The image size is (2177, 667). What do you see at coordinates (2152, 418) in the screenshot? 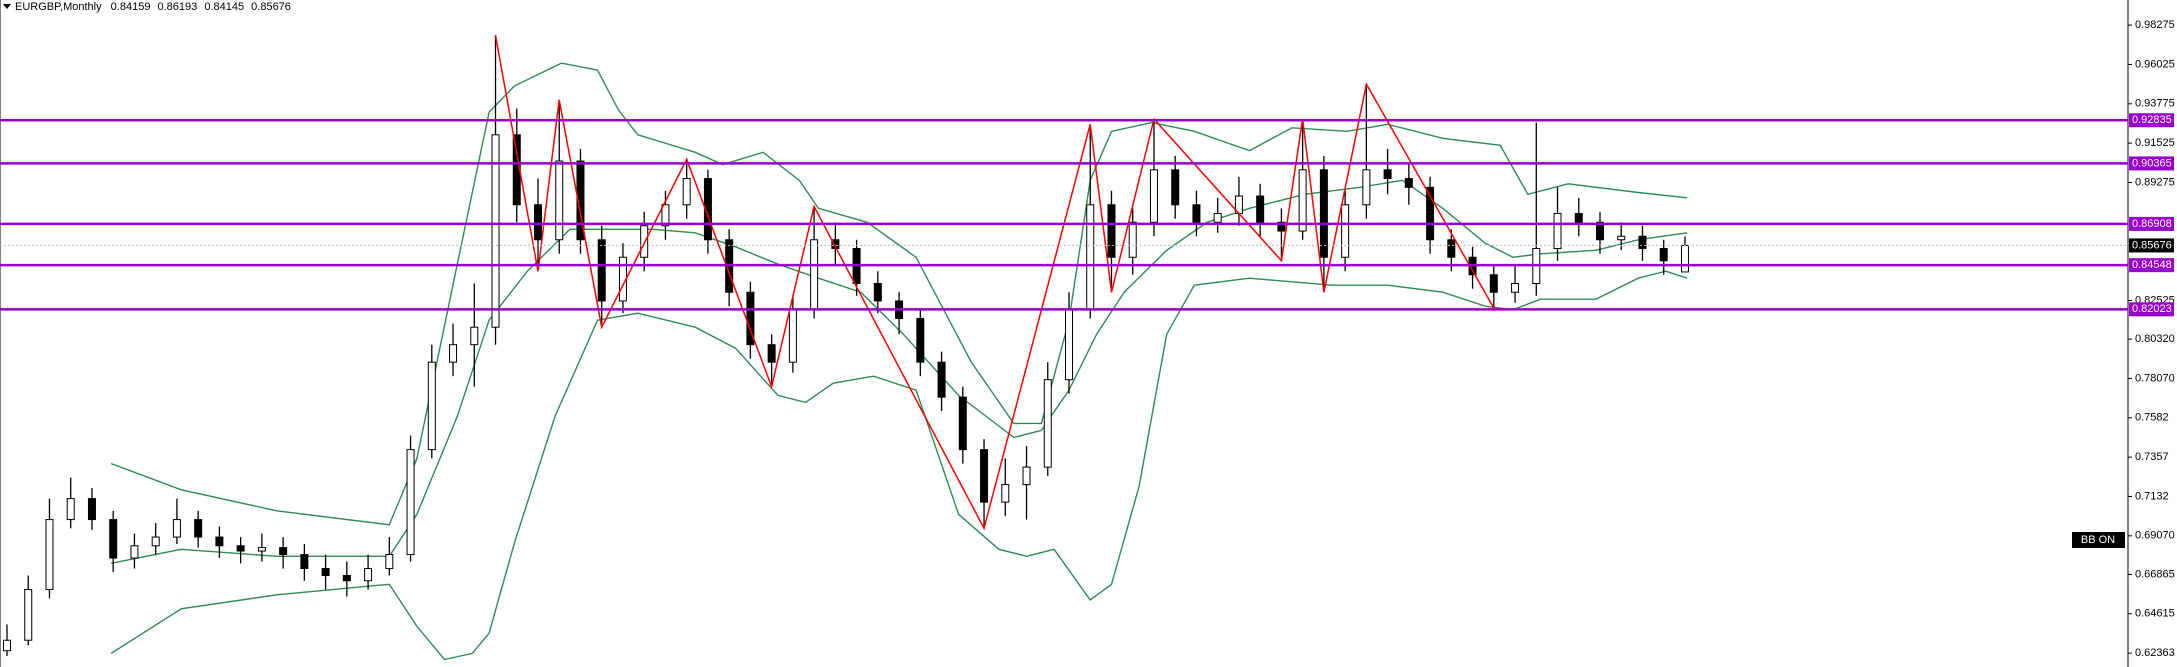
I see `y-tick-label: 0.7582` at bounding box center [2152, 418].